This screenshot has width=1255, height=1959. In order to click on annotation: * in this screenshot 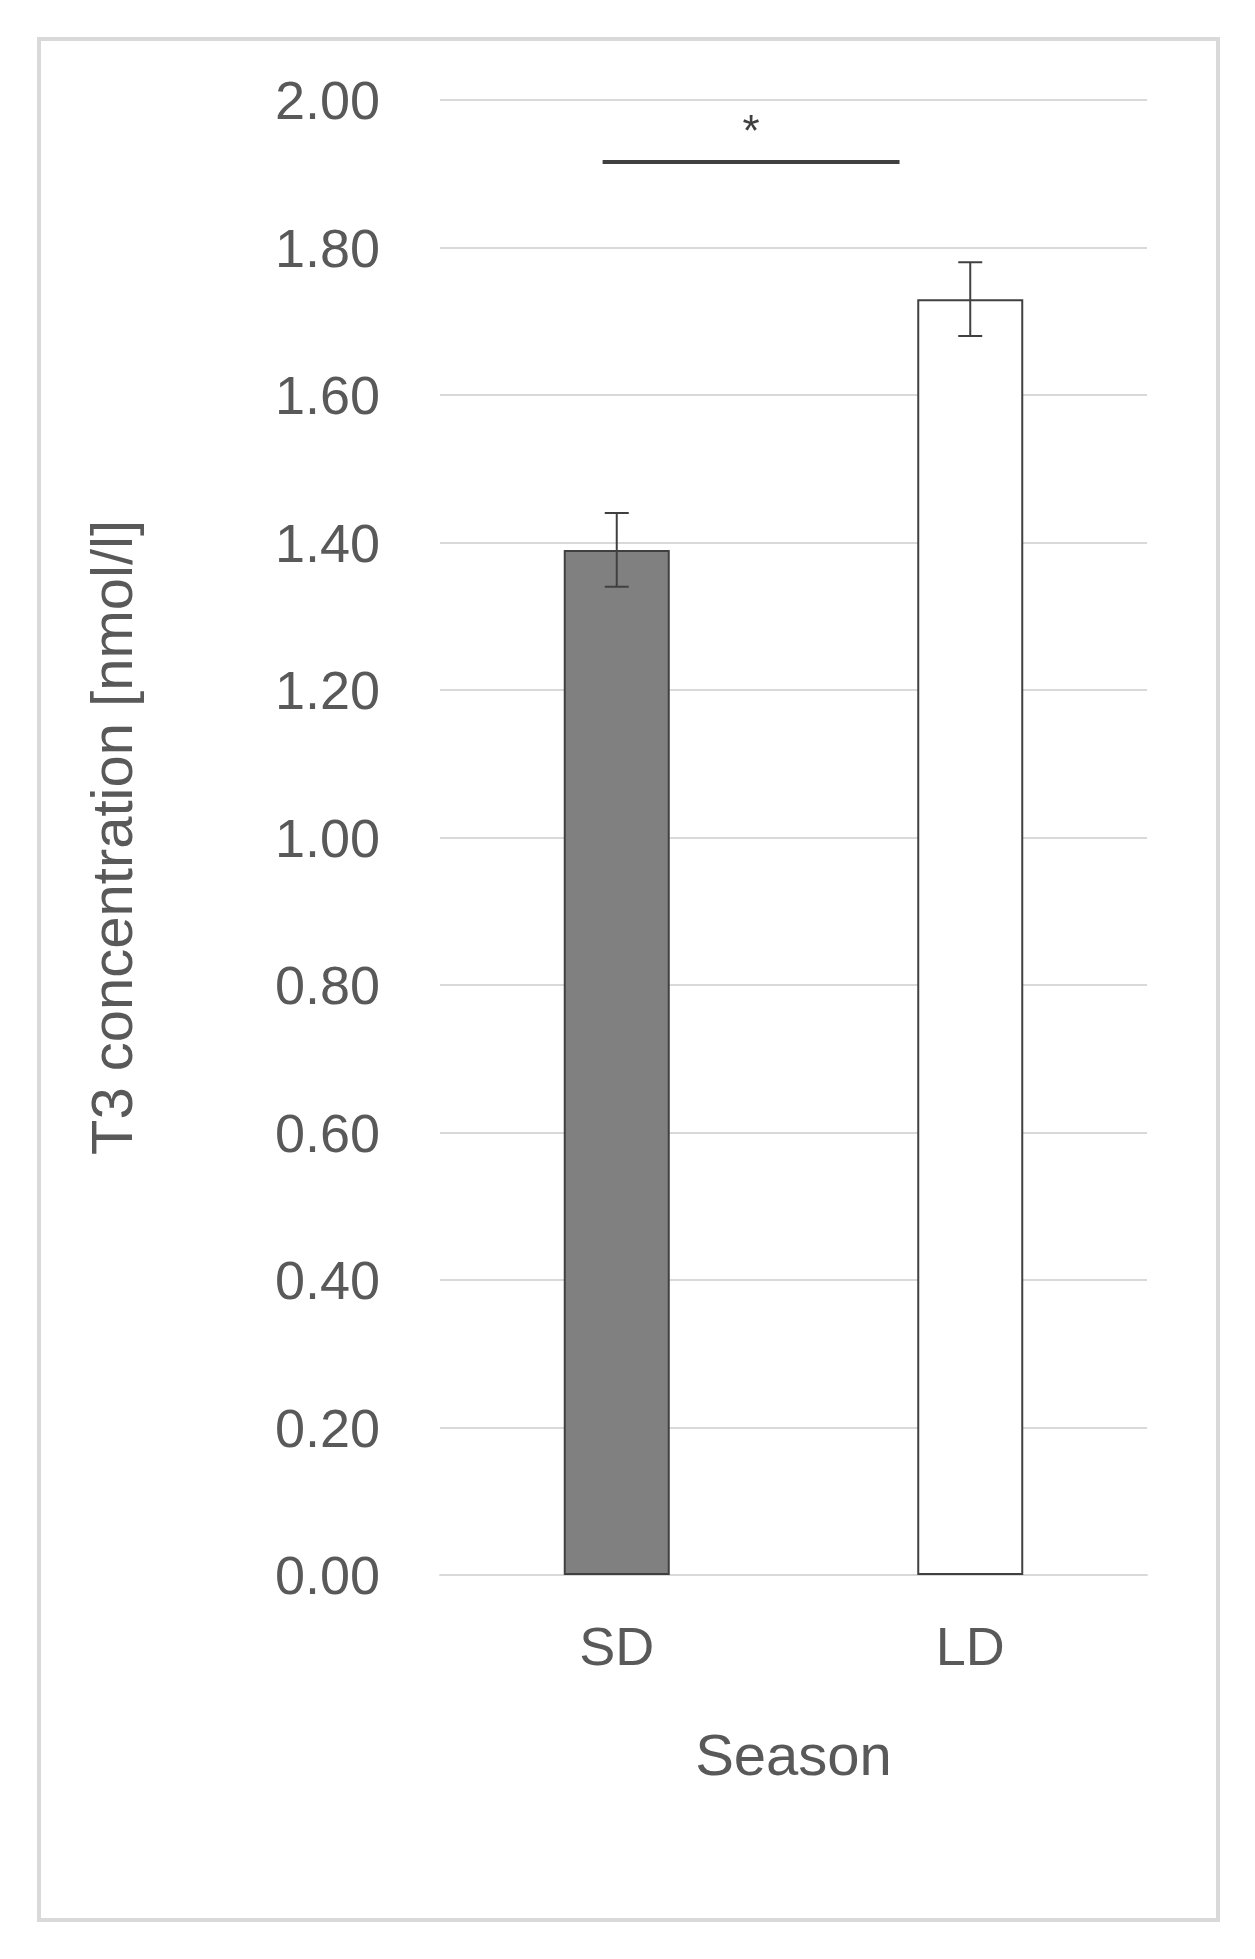, I will do `click(751, 130)`.